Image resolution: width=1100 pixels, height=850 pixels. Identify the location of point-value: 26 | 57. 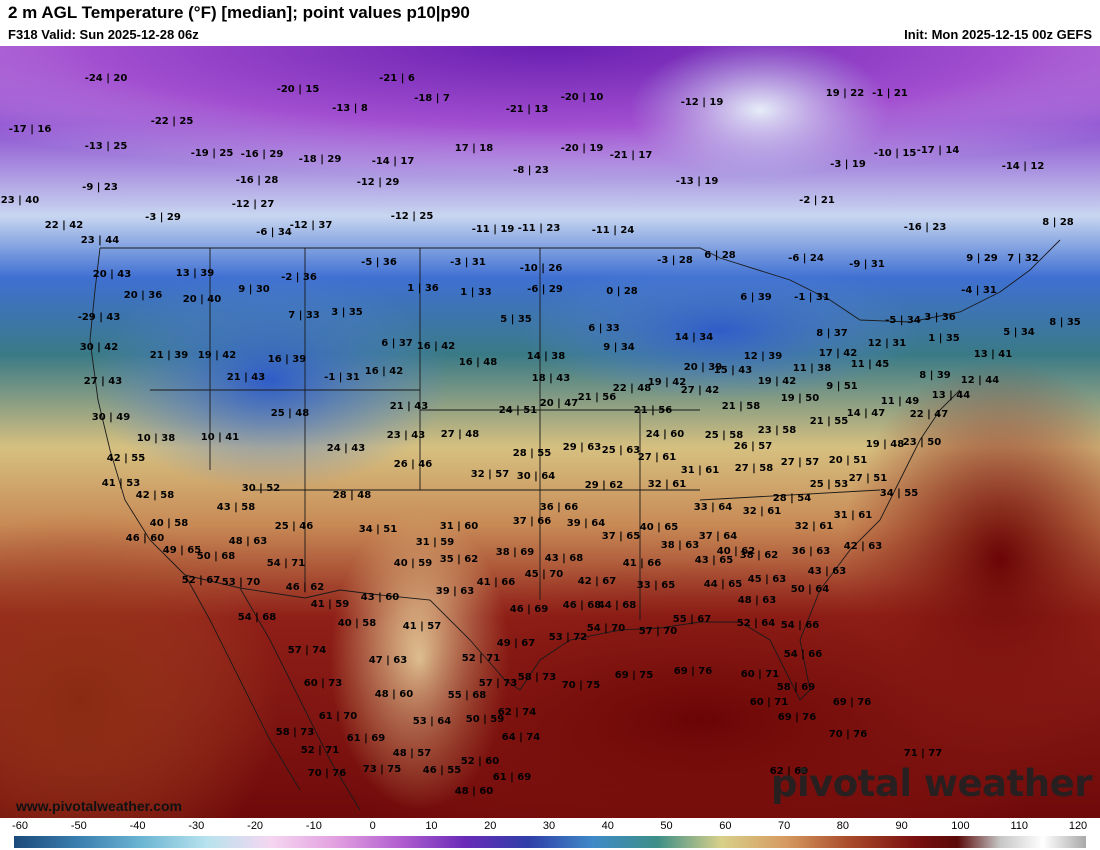
(753, 446).